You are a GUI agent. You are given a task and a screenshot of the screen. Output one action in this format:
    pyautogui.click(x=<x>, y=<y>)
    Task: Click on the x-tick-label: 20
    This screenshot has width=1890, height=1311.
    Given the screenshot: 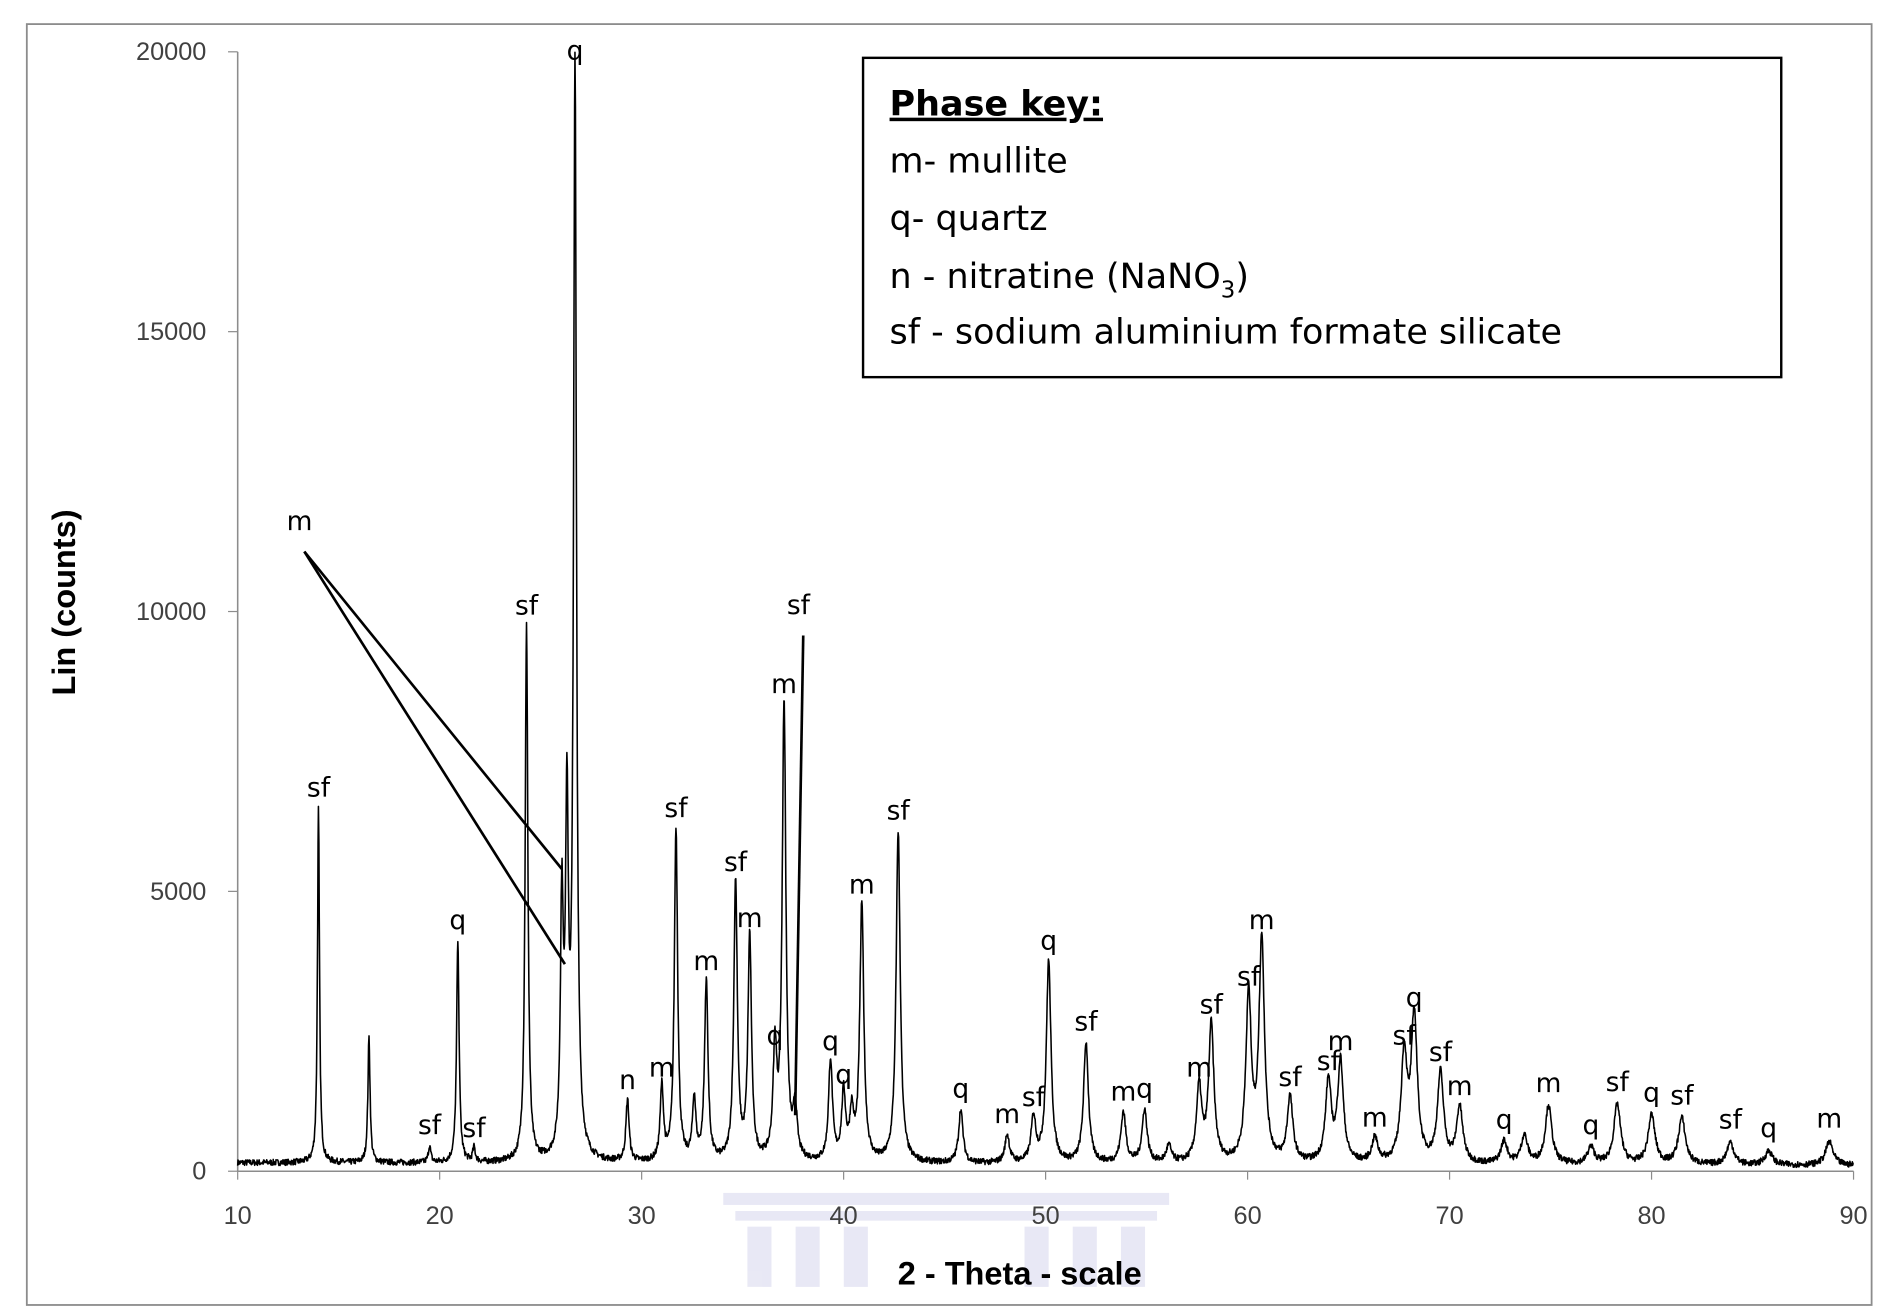 What is the action you would take?
    pyautogui.click(x=440, y=1216)
    